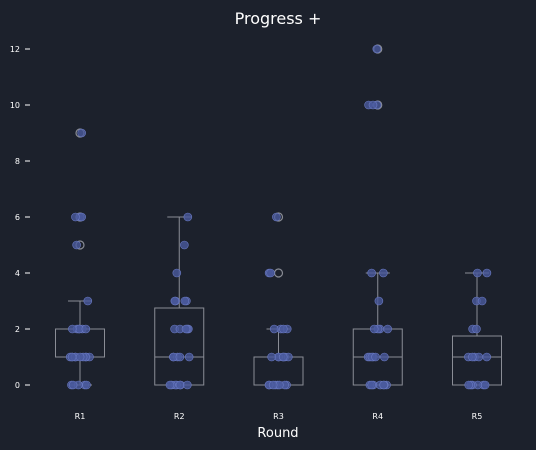  I want to click on points-r5, so click(478, 329).